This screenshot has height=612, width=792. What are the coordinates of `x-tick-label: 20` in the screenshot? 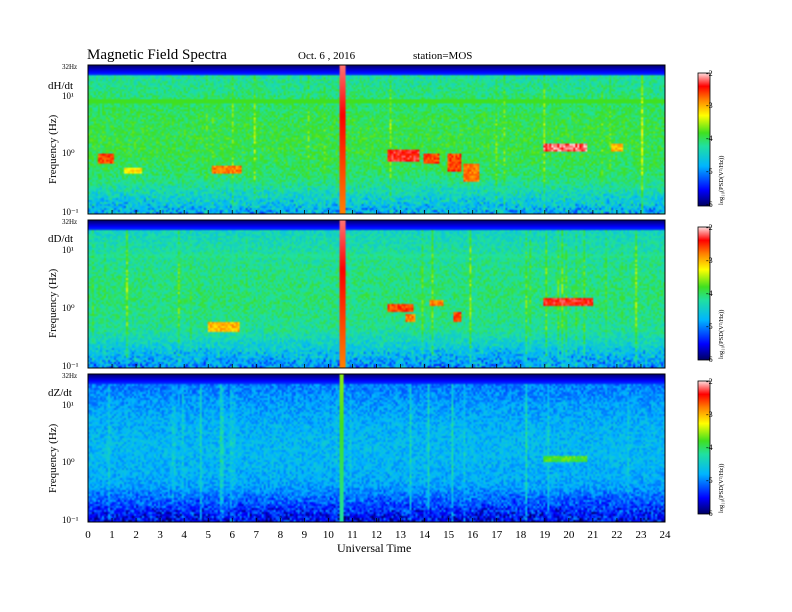 It's located at (569, 535).